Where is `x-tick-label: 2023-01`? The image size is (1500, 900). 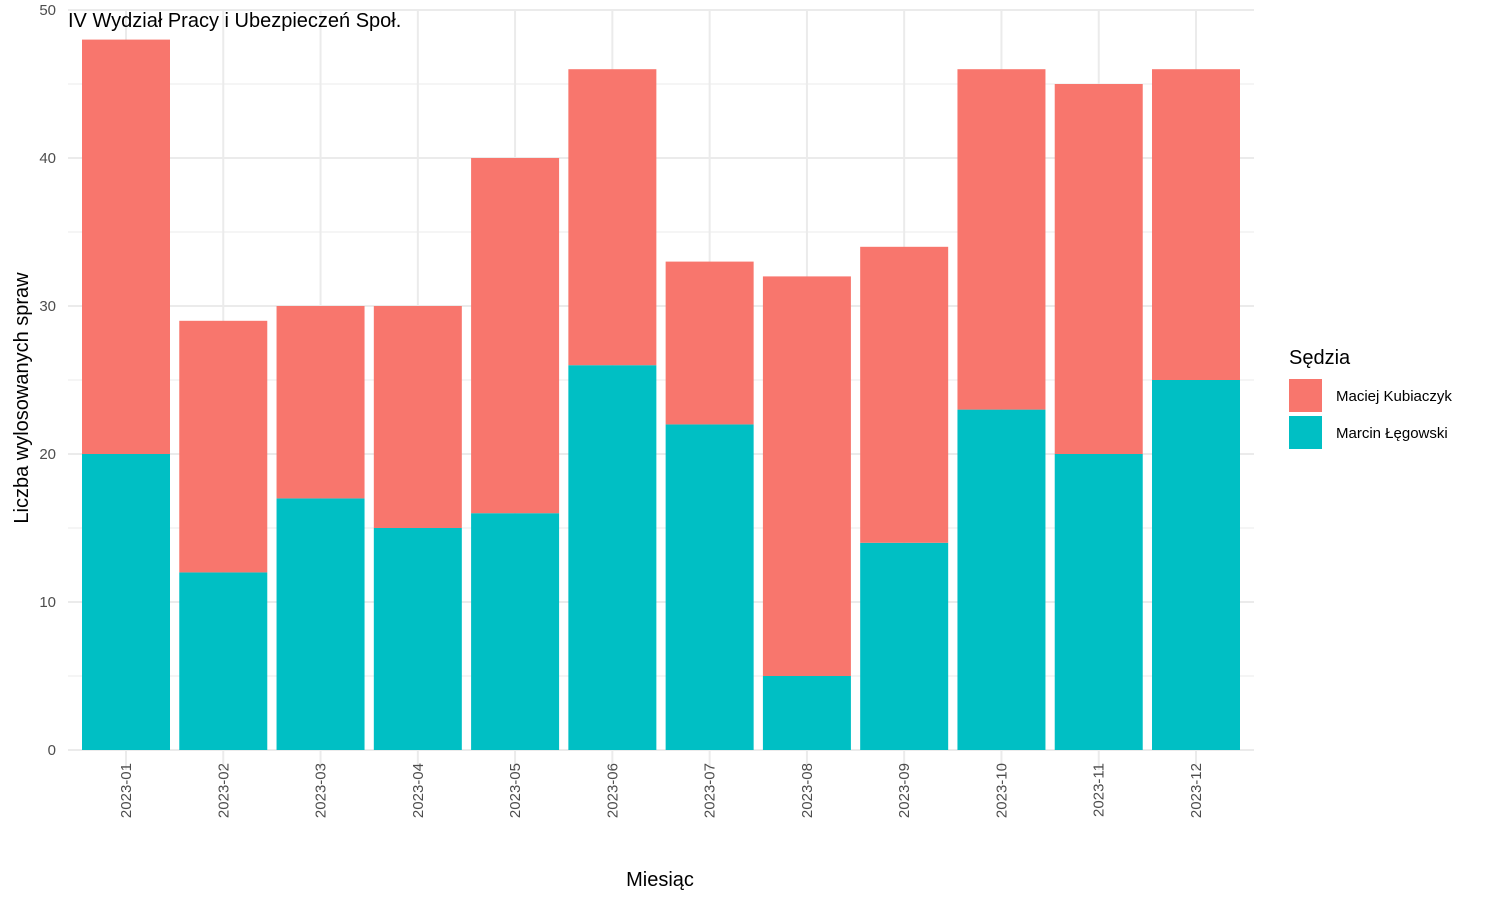
x-tick-label: 2023-01 is located at coordinates (126, 790).